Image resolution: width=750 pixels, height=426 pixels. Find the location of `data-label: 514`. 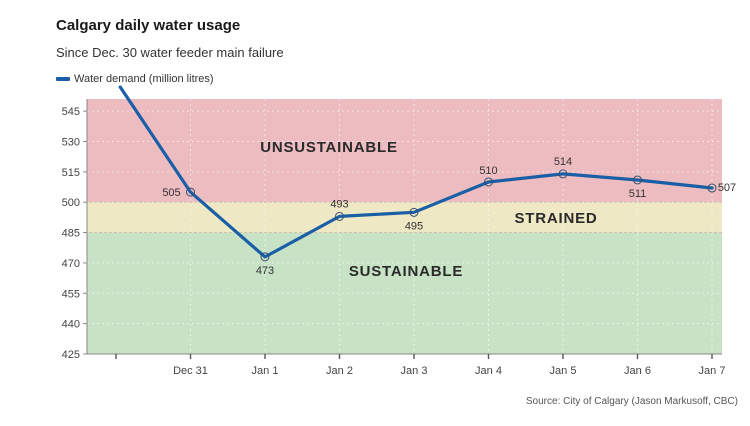

data-label: 514 is located at coordinates (563, 162).